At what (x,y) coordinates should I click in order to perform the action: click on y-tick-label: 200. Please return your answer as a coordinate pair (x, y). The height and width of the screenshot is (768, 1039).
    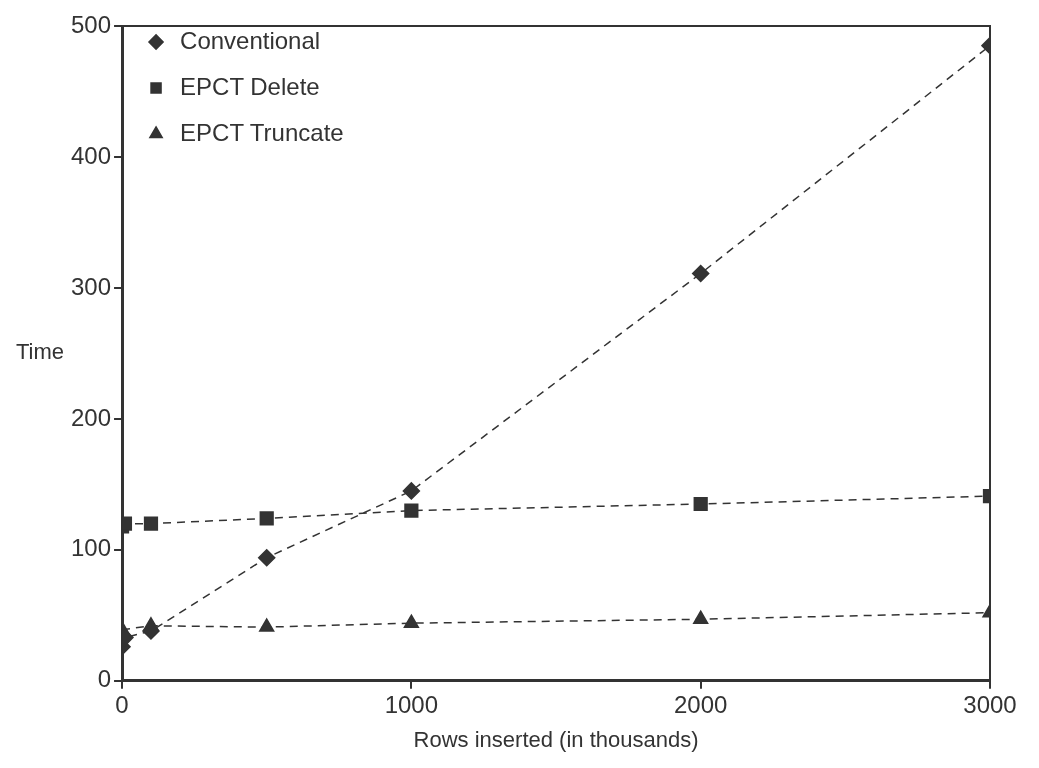
    Looking at the image, I should click on (91, 417).